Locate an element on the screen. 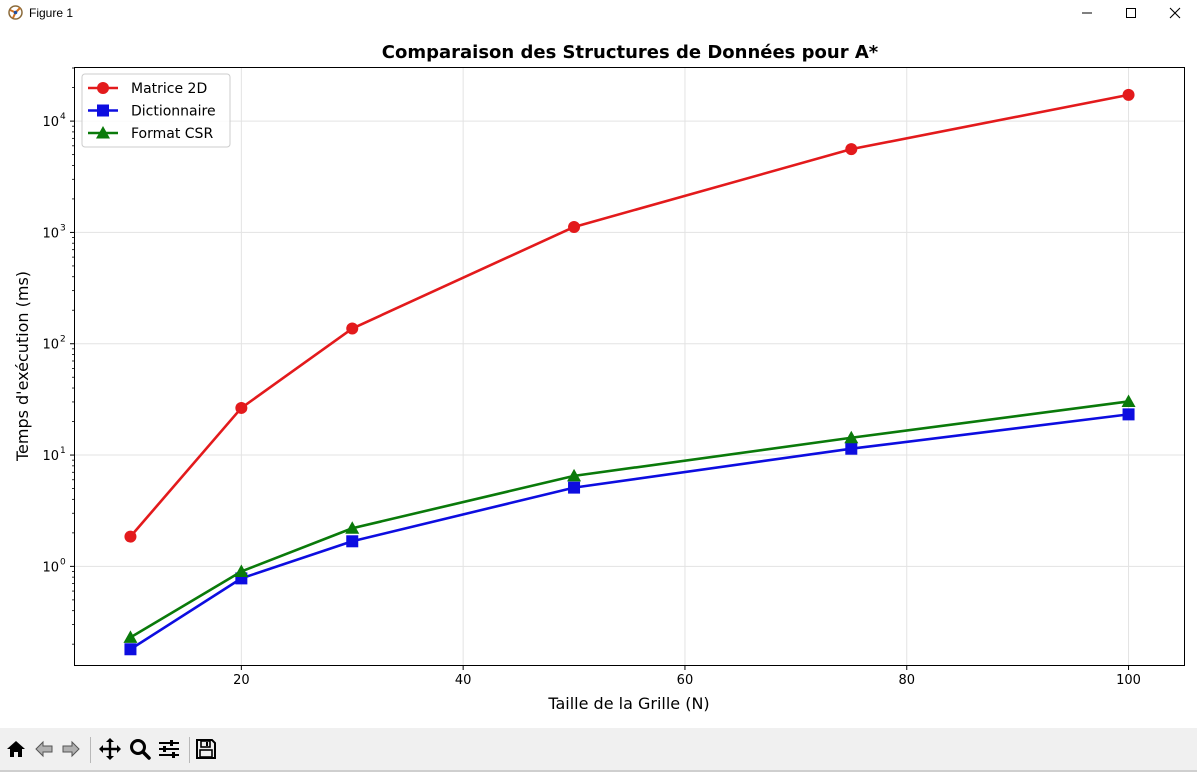 The image size is (1197, 772). save-icon is located at coordinates (206, 749).